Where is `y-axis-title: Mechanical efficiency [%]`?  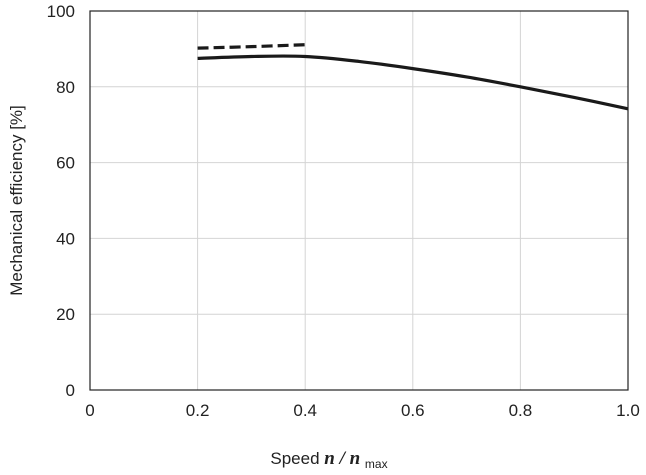 y-axis-title: Mechanical efficiency [%] is located at coordinates (16, 200).